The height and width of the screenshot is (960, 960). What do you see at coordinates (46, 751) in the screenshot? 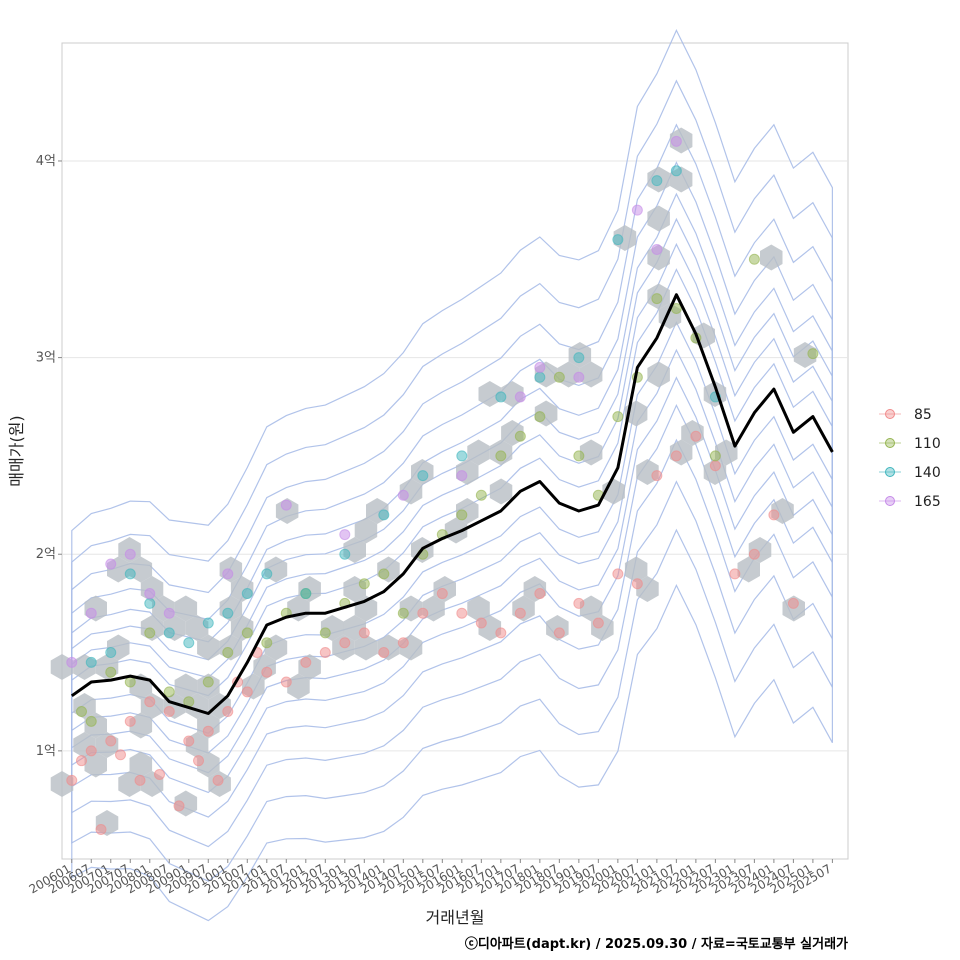
I see `y-tick-label: 1억` at bounding box center [46, 751].